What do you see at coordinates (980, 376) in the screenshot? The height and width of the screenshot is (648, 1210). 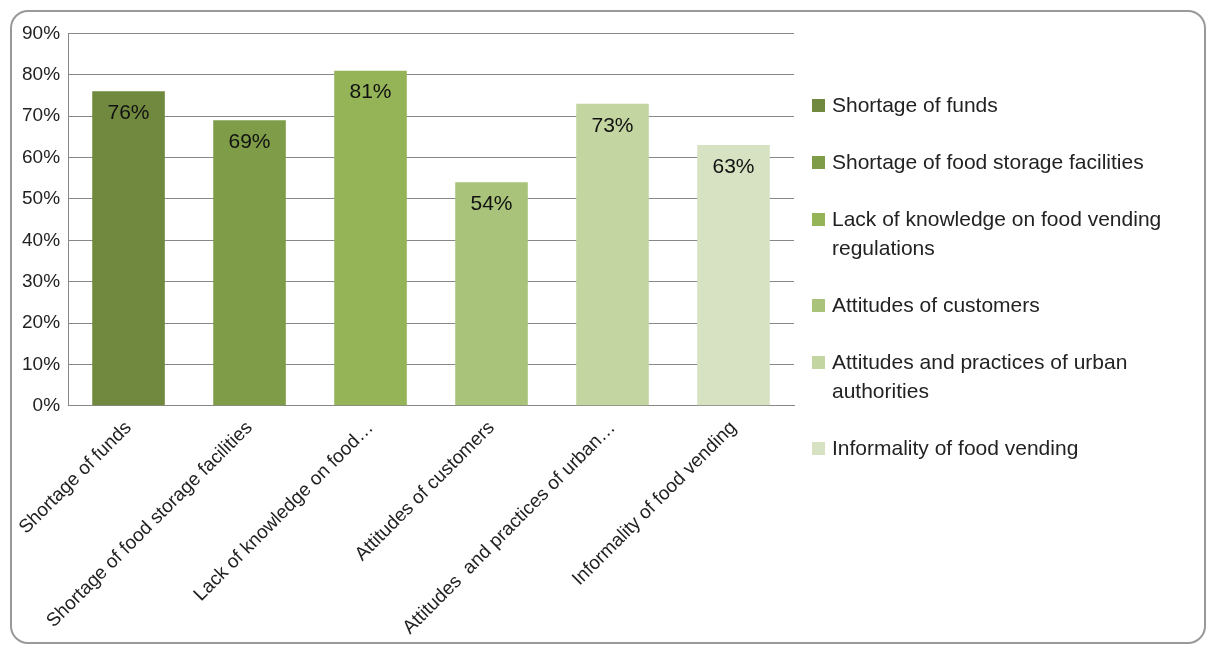 I see `legend-label: Attitudes and practices of urban authorities` at bounding box center [980, 376].